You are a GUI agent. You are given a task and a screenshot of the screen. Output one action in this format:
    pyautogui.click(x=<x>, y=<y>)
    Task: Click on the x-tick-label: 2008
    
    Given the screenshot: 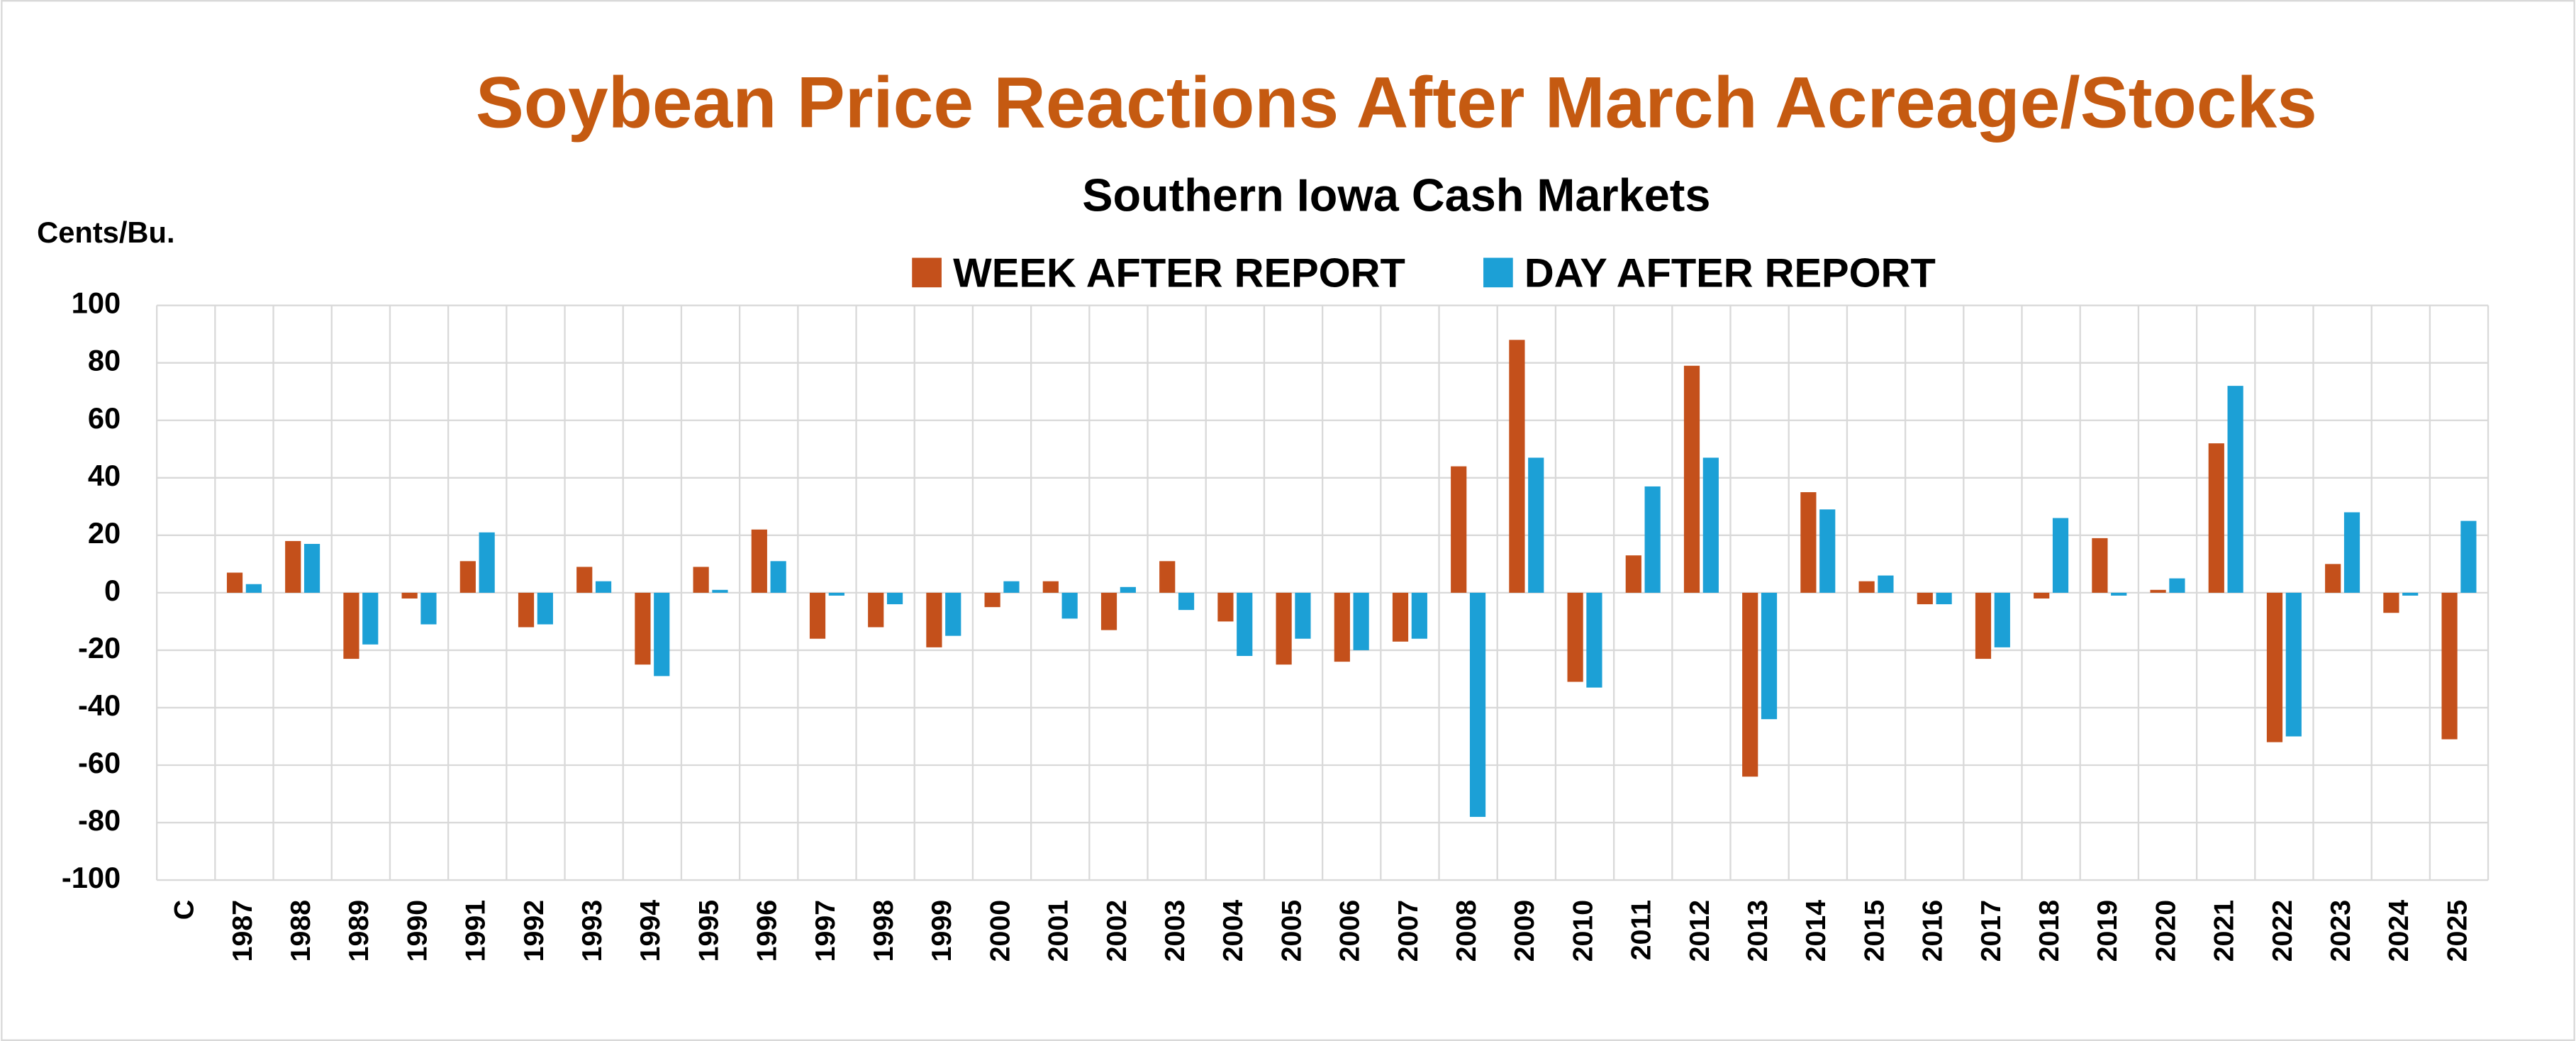 What is the action you would take?
    pyautogui.click(x=1466, y=931)
    